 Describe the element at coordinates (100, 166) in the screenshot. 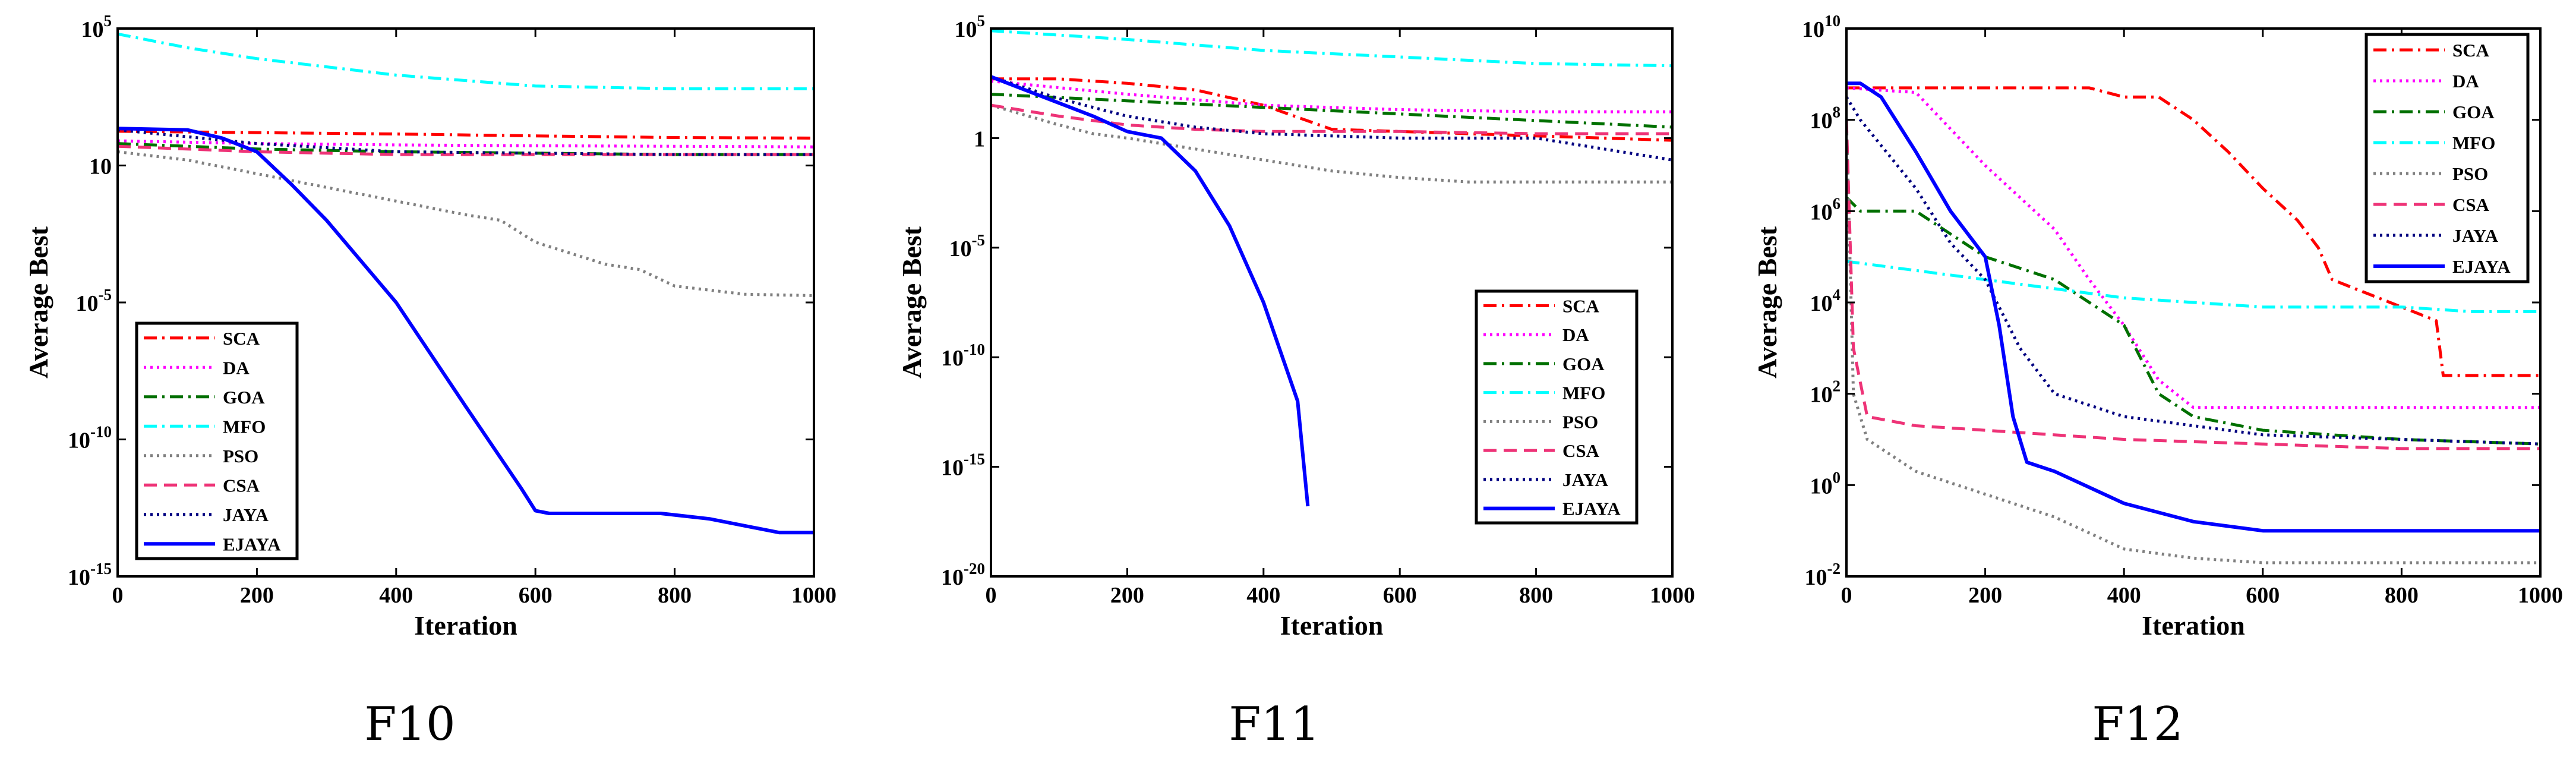

I see `y-tick-label: 10` at that location.